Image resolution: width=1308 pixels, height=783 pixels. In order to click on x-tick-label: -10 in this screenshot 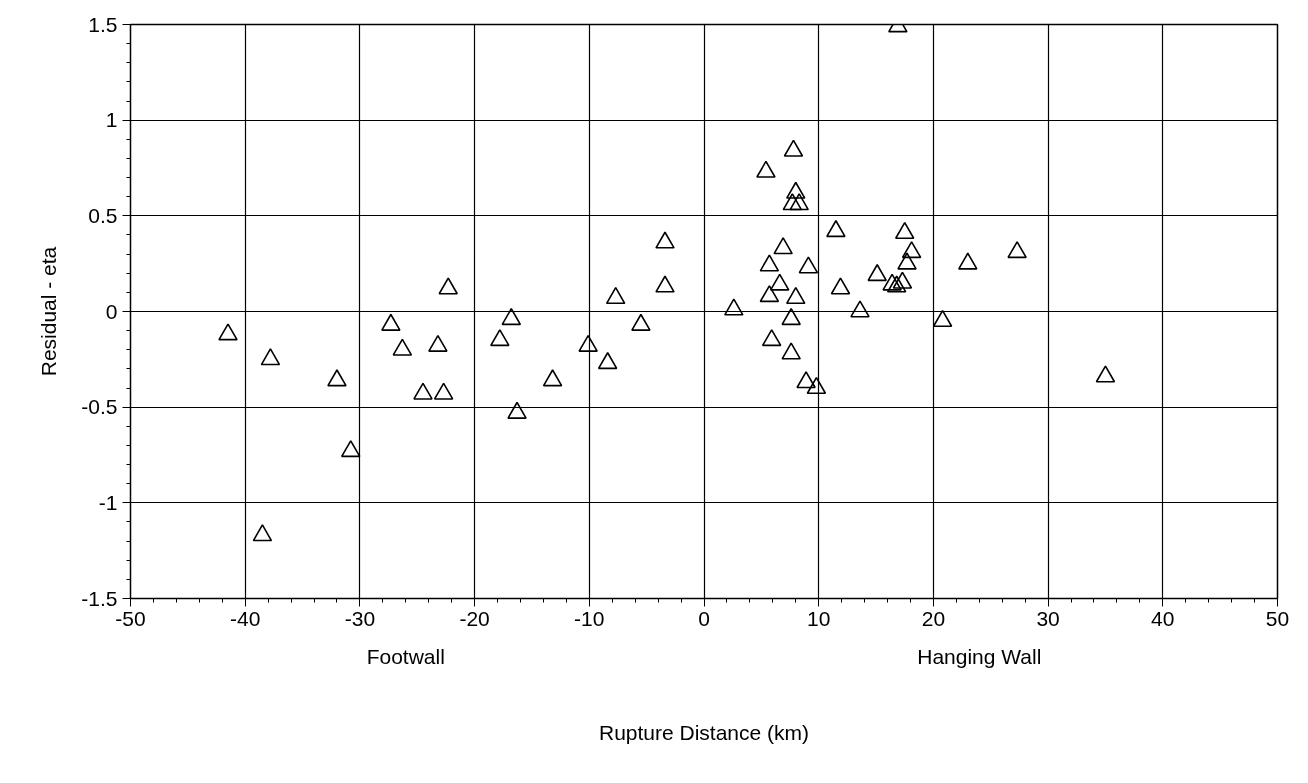, I will do `click(589, 618)`.